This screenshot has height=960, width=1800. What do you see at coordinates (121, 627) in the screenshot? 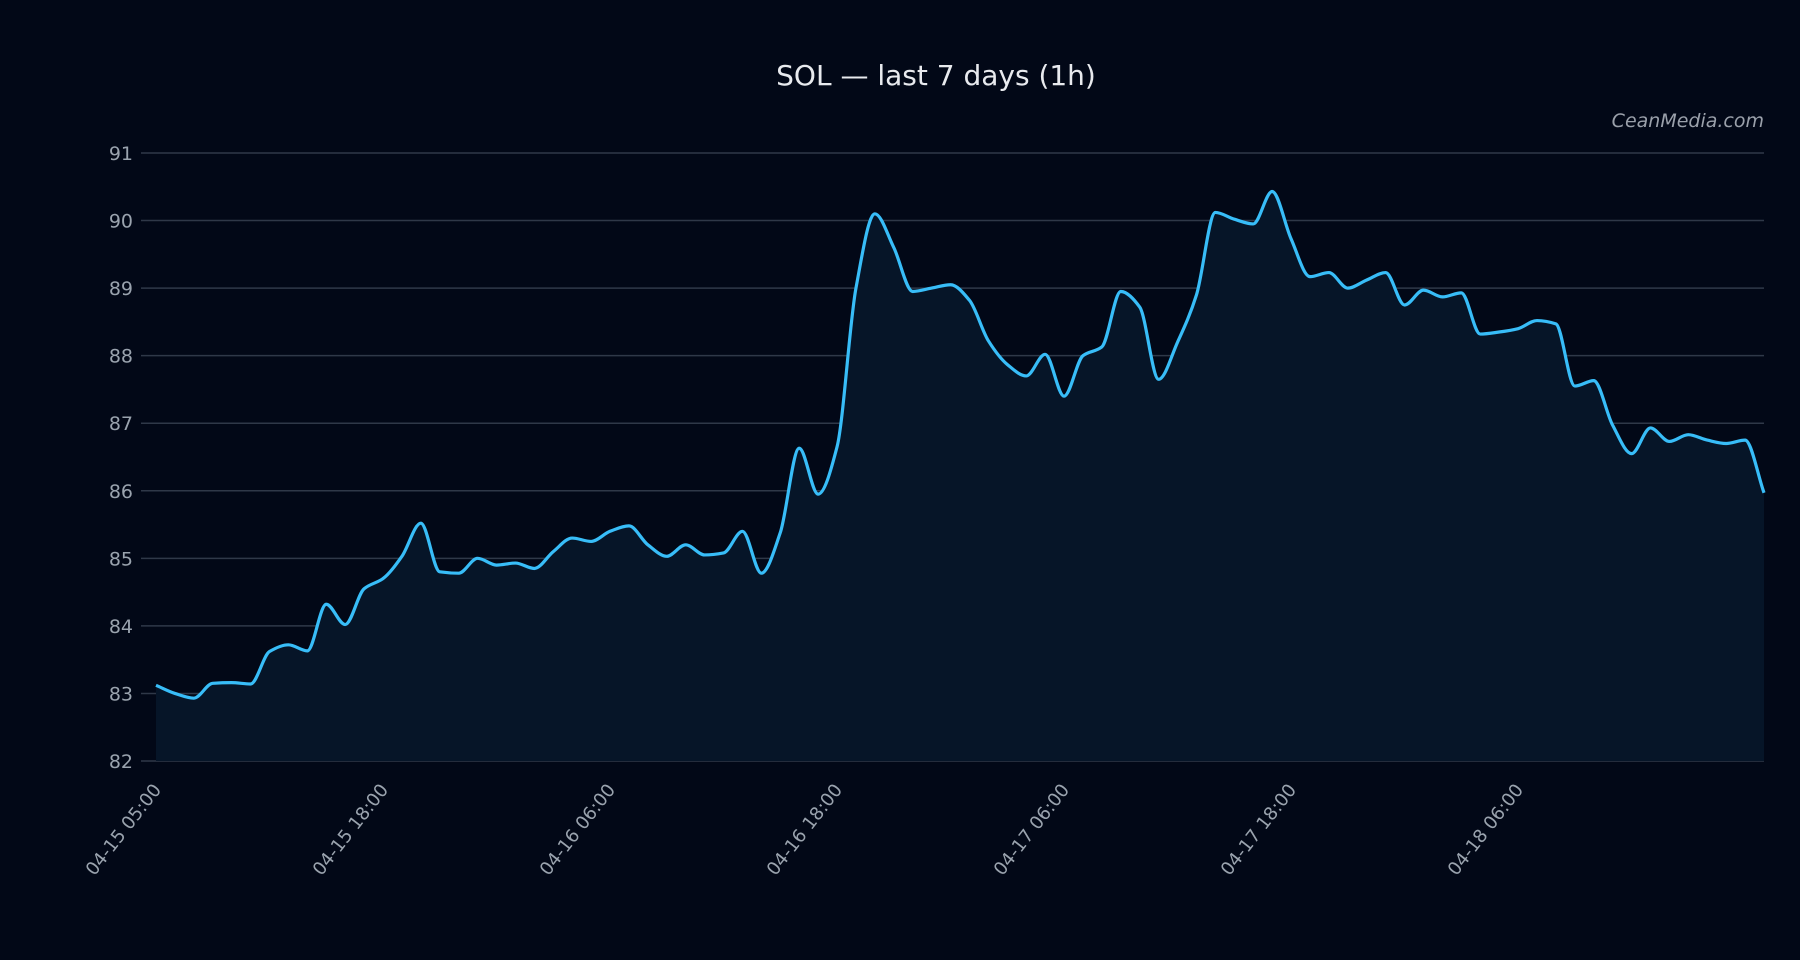
I see `y-tick-label: 84` at bounding box center [121, 627].